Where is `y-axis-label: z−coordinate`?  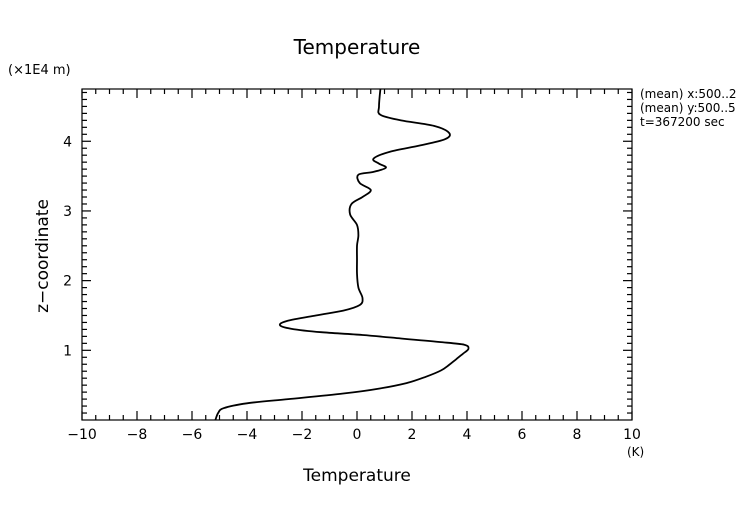 y-axis-label: z−coordinate is located at coordinates (43, 256).